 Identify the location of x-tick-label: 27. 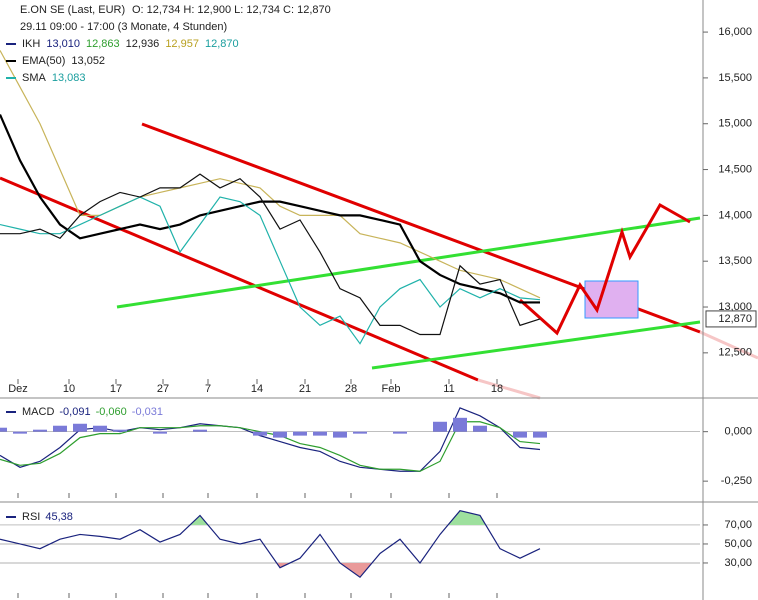
(163, 389).